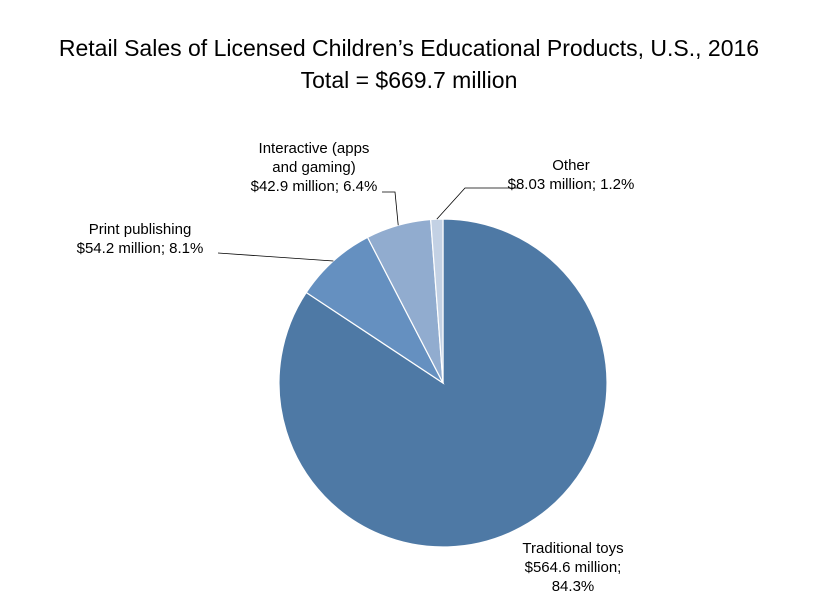 The image size is (819, 615). Describe the element at coordinates (140, 248) in the screenshot. I see `slice-label-line: $54.2 million; 8.1%` at that location.